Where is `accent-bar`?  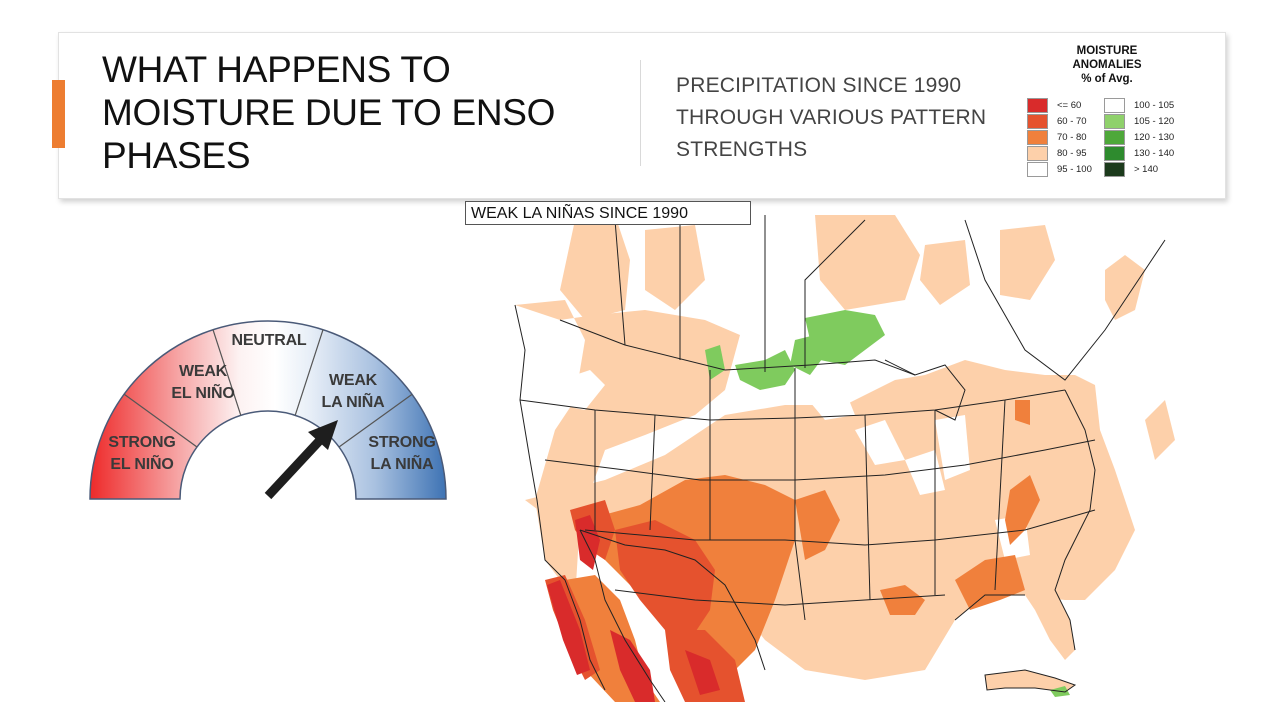 accent-bar is located at coordinates (58, 114).